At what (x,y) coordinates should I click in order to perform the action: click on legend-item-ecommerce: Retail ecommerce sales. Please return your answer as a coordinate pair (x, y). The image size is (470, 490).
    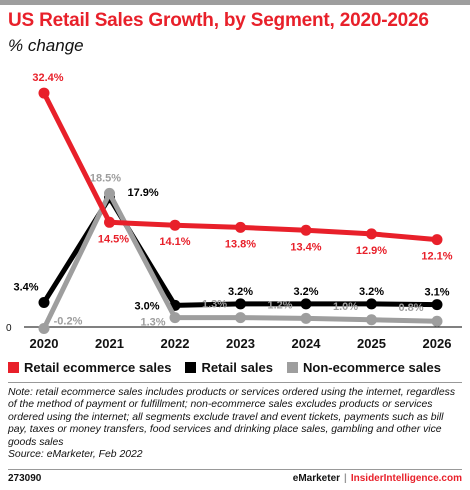
    Looking at the image, I should click on (89, 367).